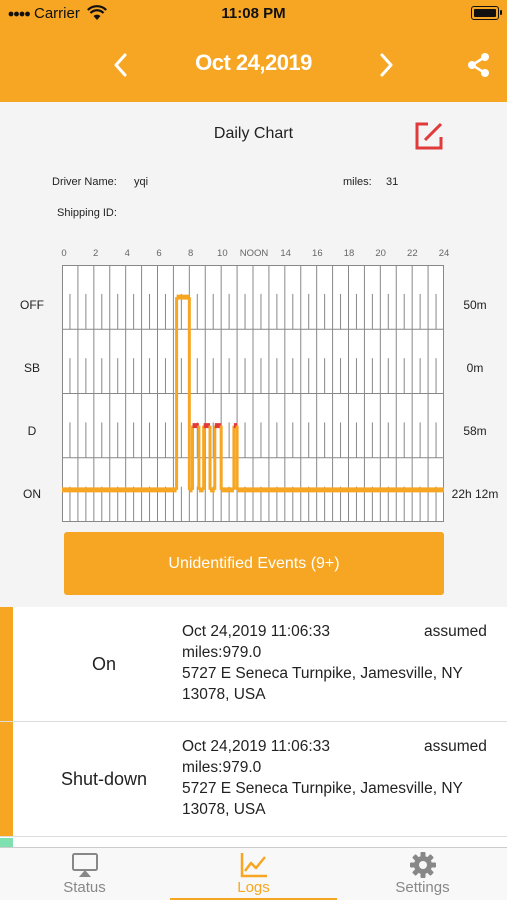 This screenshot has height=900, width=507. Describe the element at coordinates (159, 253) in the screenshot. I see `hour-label: 6` at that location.